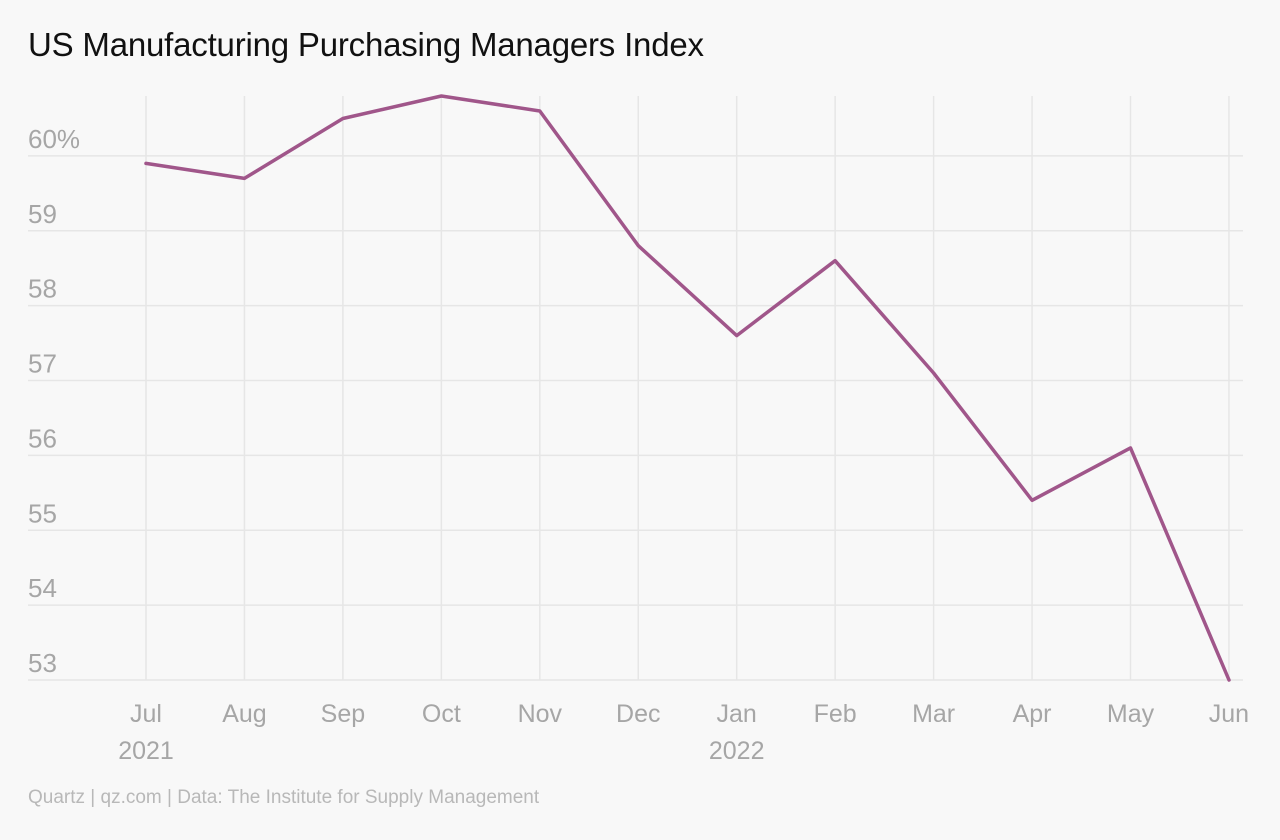 The width and height of the screenshot is (1280, 840). I want to click on y-tick-label: 55, so click(42, 513).